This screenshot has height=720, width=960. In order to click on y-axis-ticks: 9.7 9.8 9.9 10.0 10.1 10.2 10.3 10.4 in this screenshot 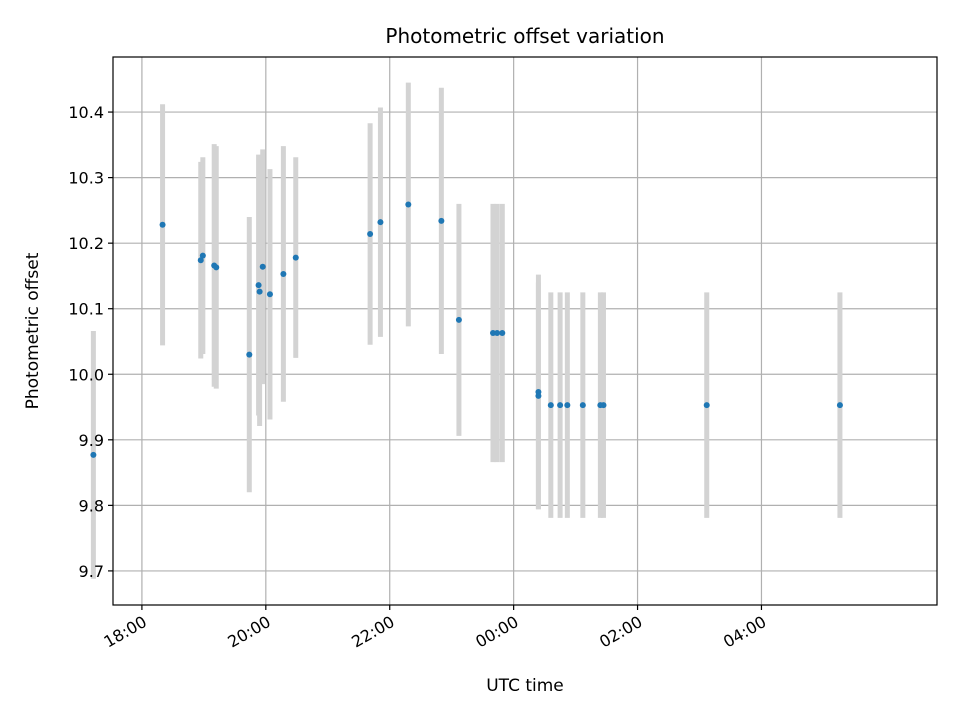, I will do `click(90, 342)`.